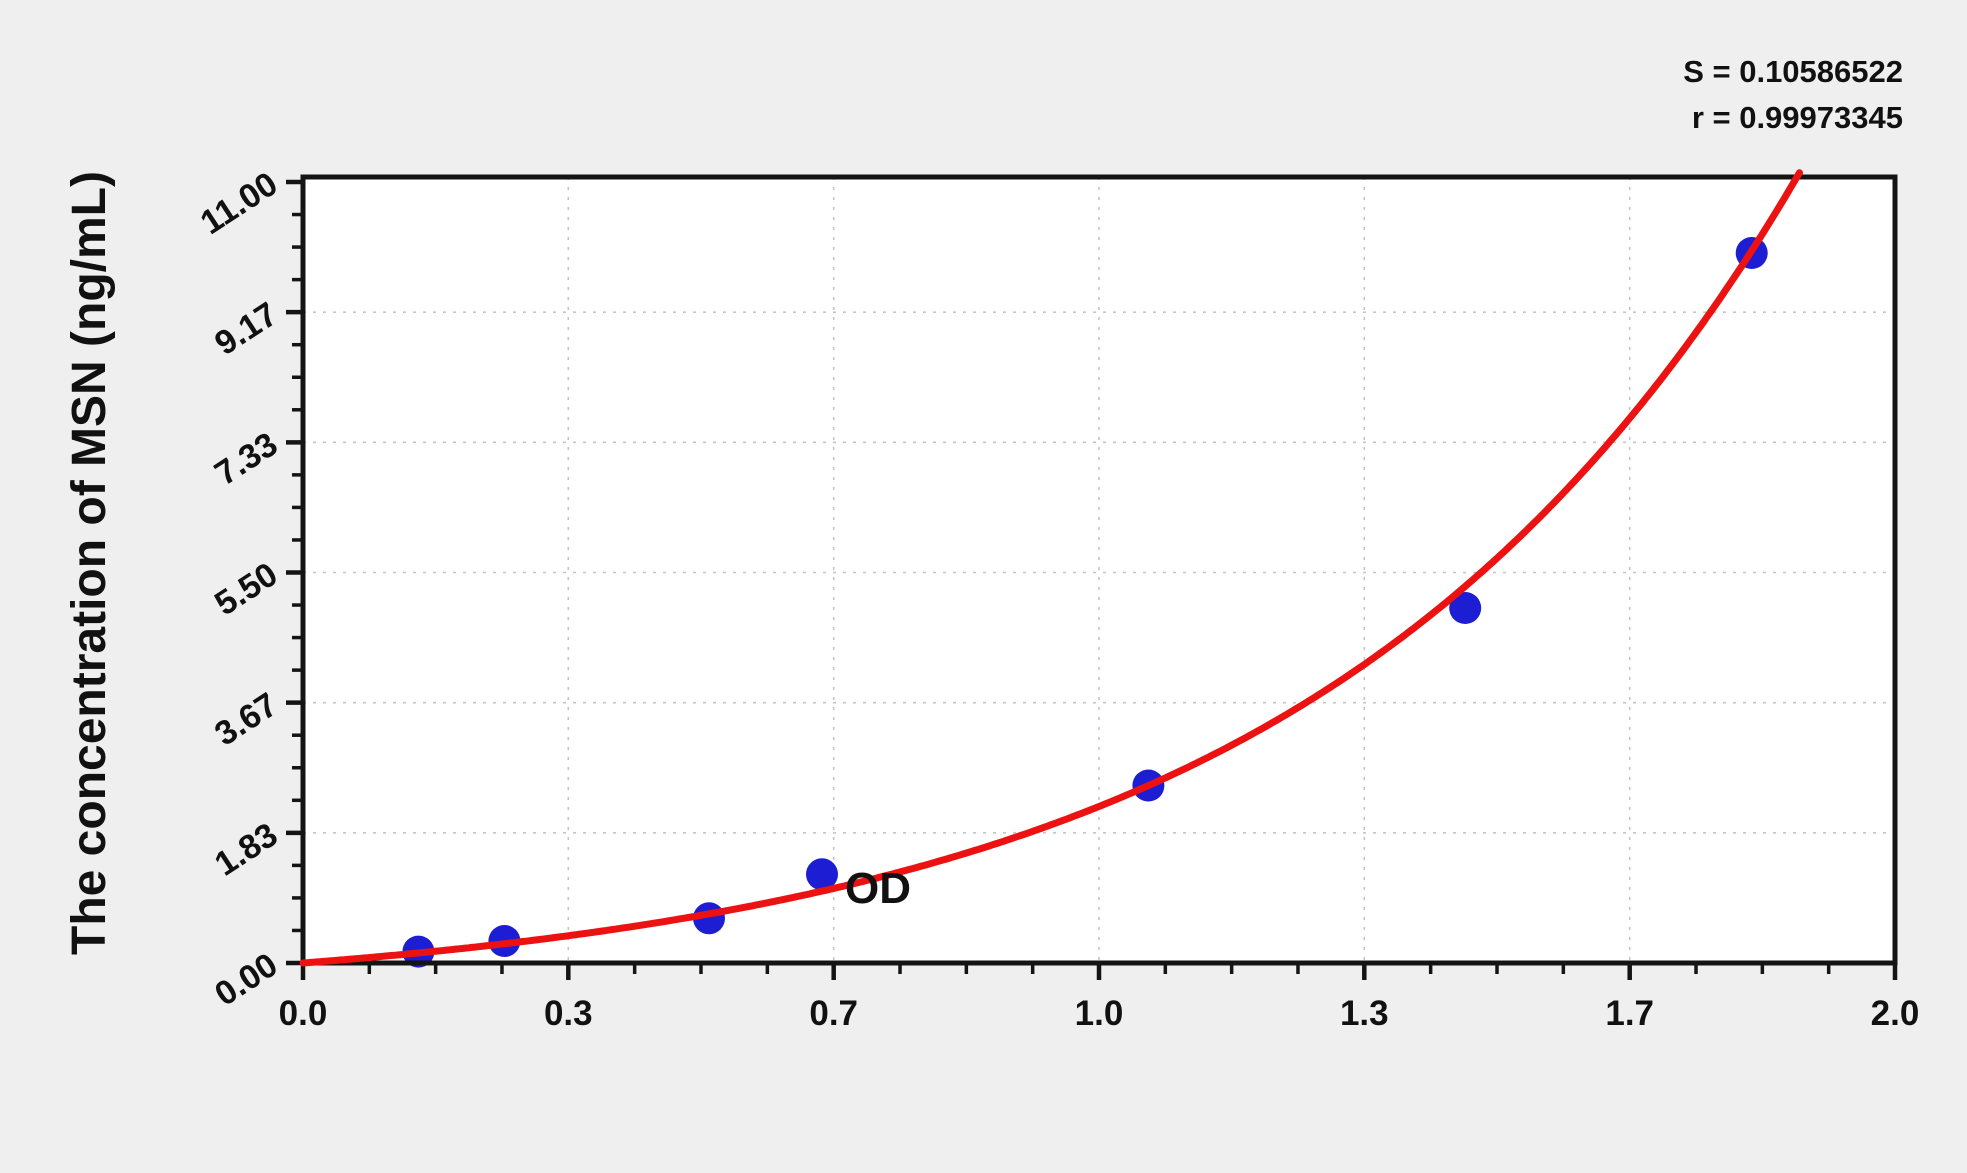 This screenshot has height=1173, width=1967. I want to click on y-tick-labels: 0.00 1.83 3.67 5.50 7.33 9.17 11.00, so click(239, 589).